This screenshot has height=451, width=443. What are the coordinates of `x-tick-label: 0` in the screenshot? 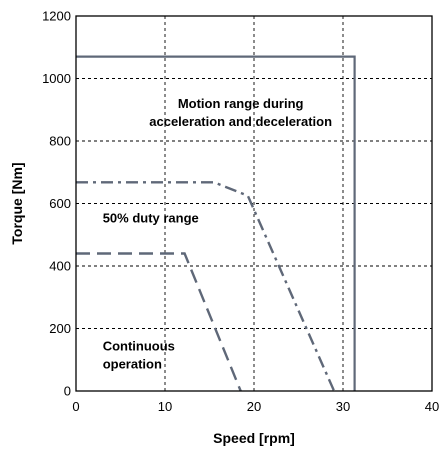 It's located at (75, 406).